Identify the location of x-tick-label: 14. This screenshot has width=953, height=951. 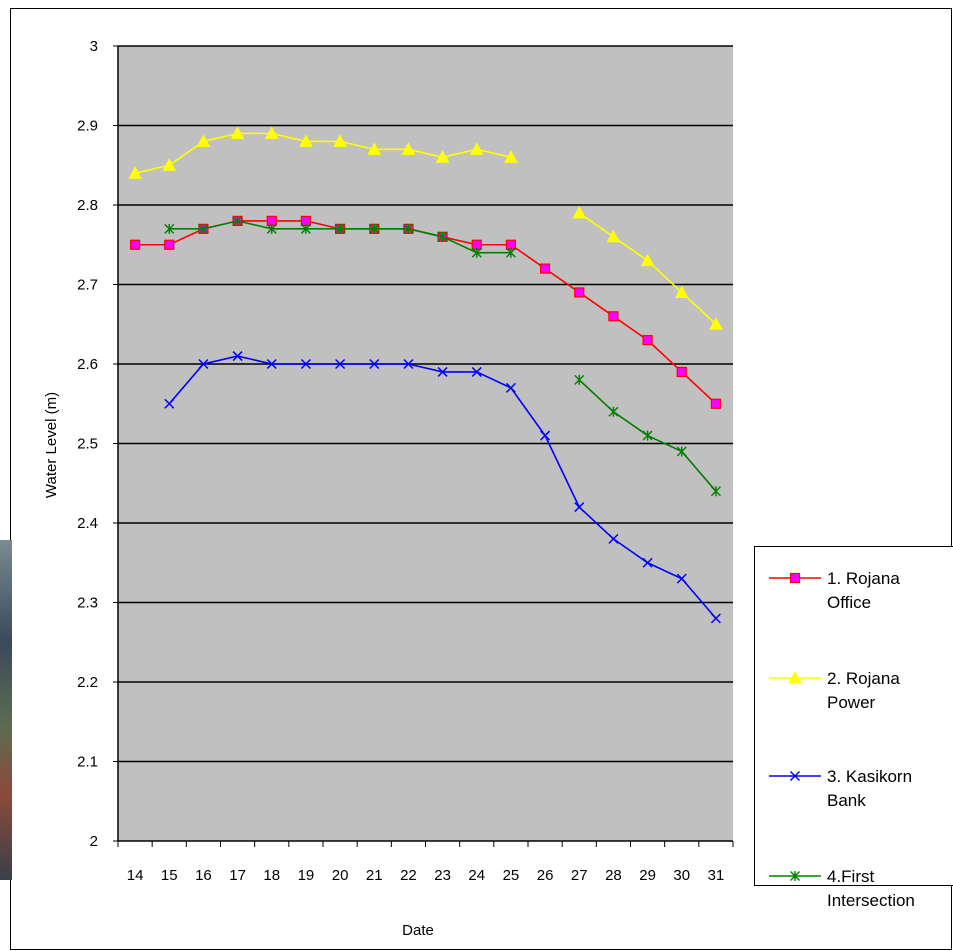
(135, 875).